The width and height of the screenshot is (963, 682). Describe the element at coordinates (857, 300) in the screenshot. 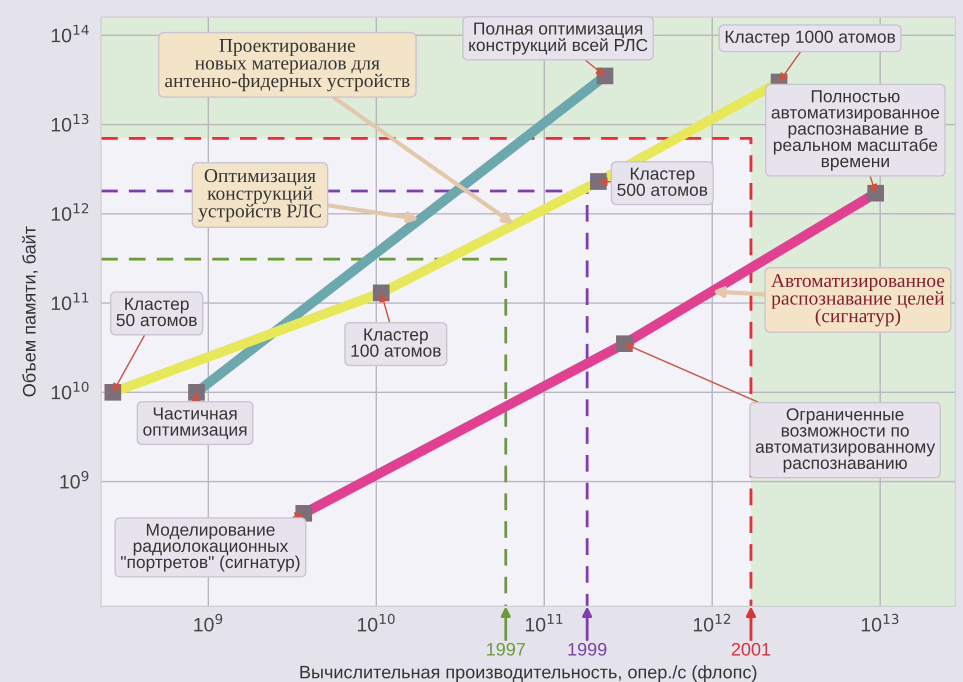

I see `annotation: Автоматизированное распознавание целей (сигнатур)` at that location.